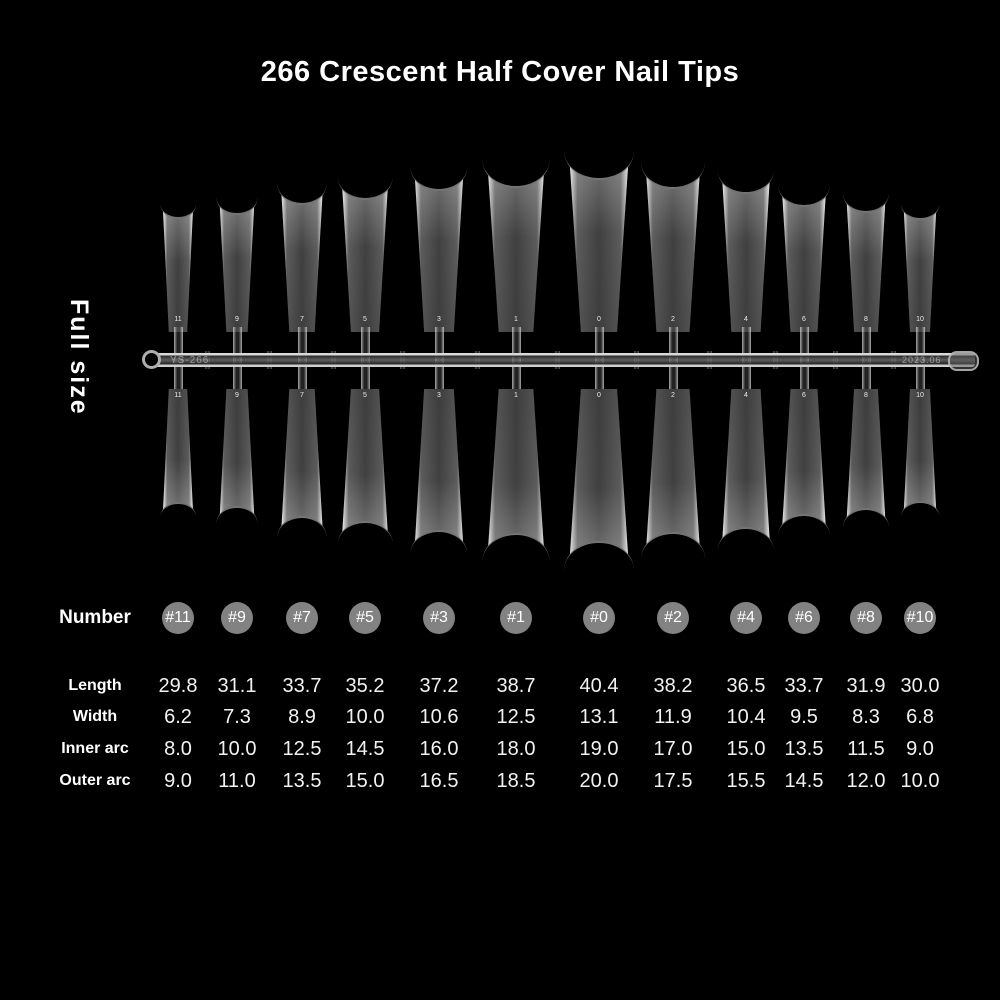 The height and width of the screenshot is (1000, 1000). What do you see at coordinates (746, 618) in the screenshot?
I see `number-badge: #4` at bounding box center [746, 618].